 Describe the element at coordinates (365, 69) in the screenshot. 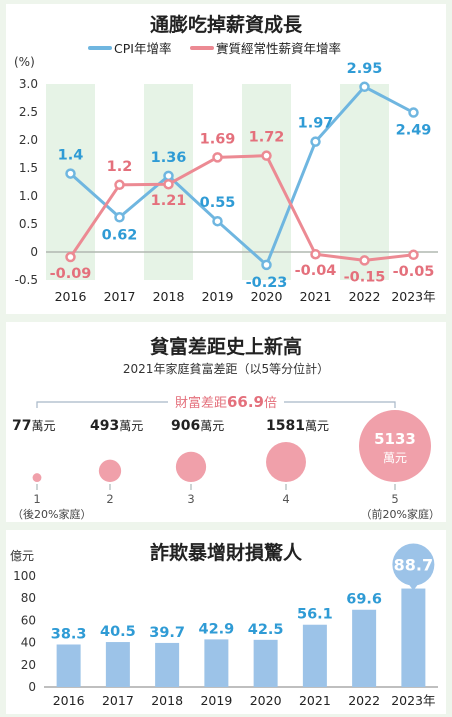

I see `cpi-data-label: 2.95` at that location.